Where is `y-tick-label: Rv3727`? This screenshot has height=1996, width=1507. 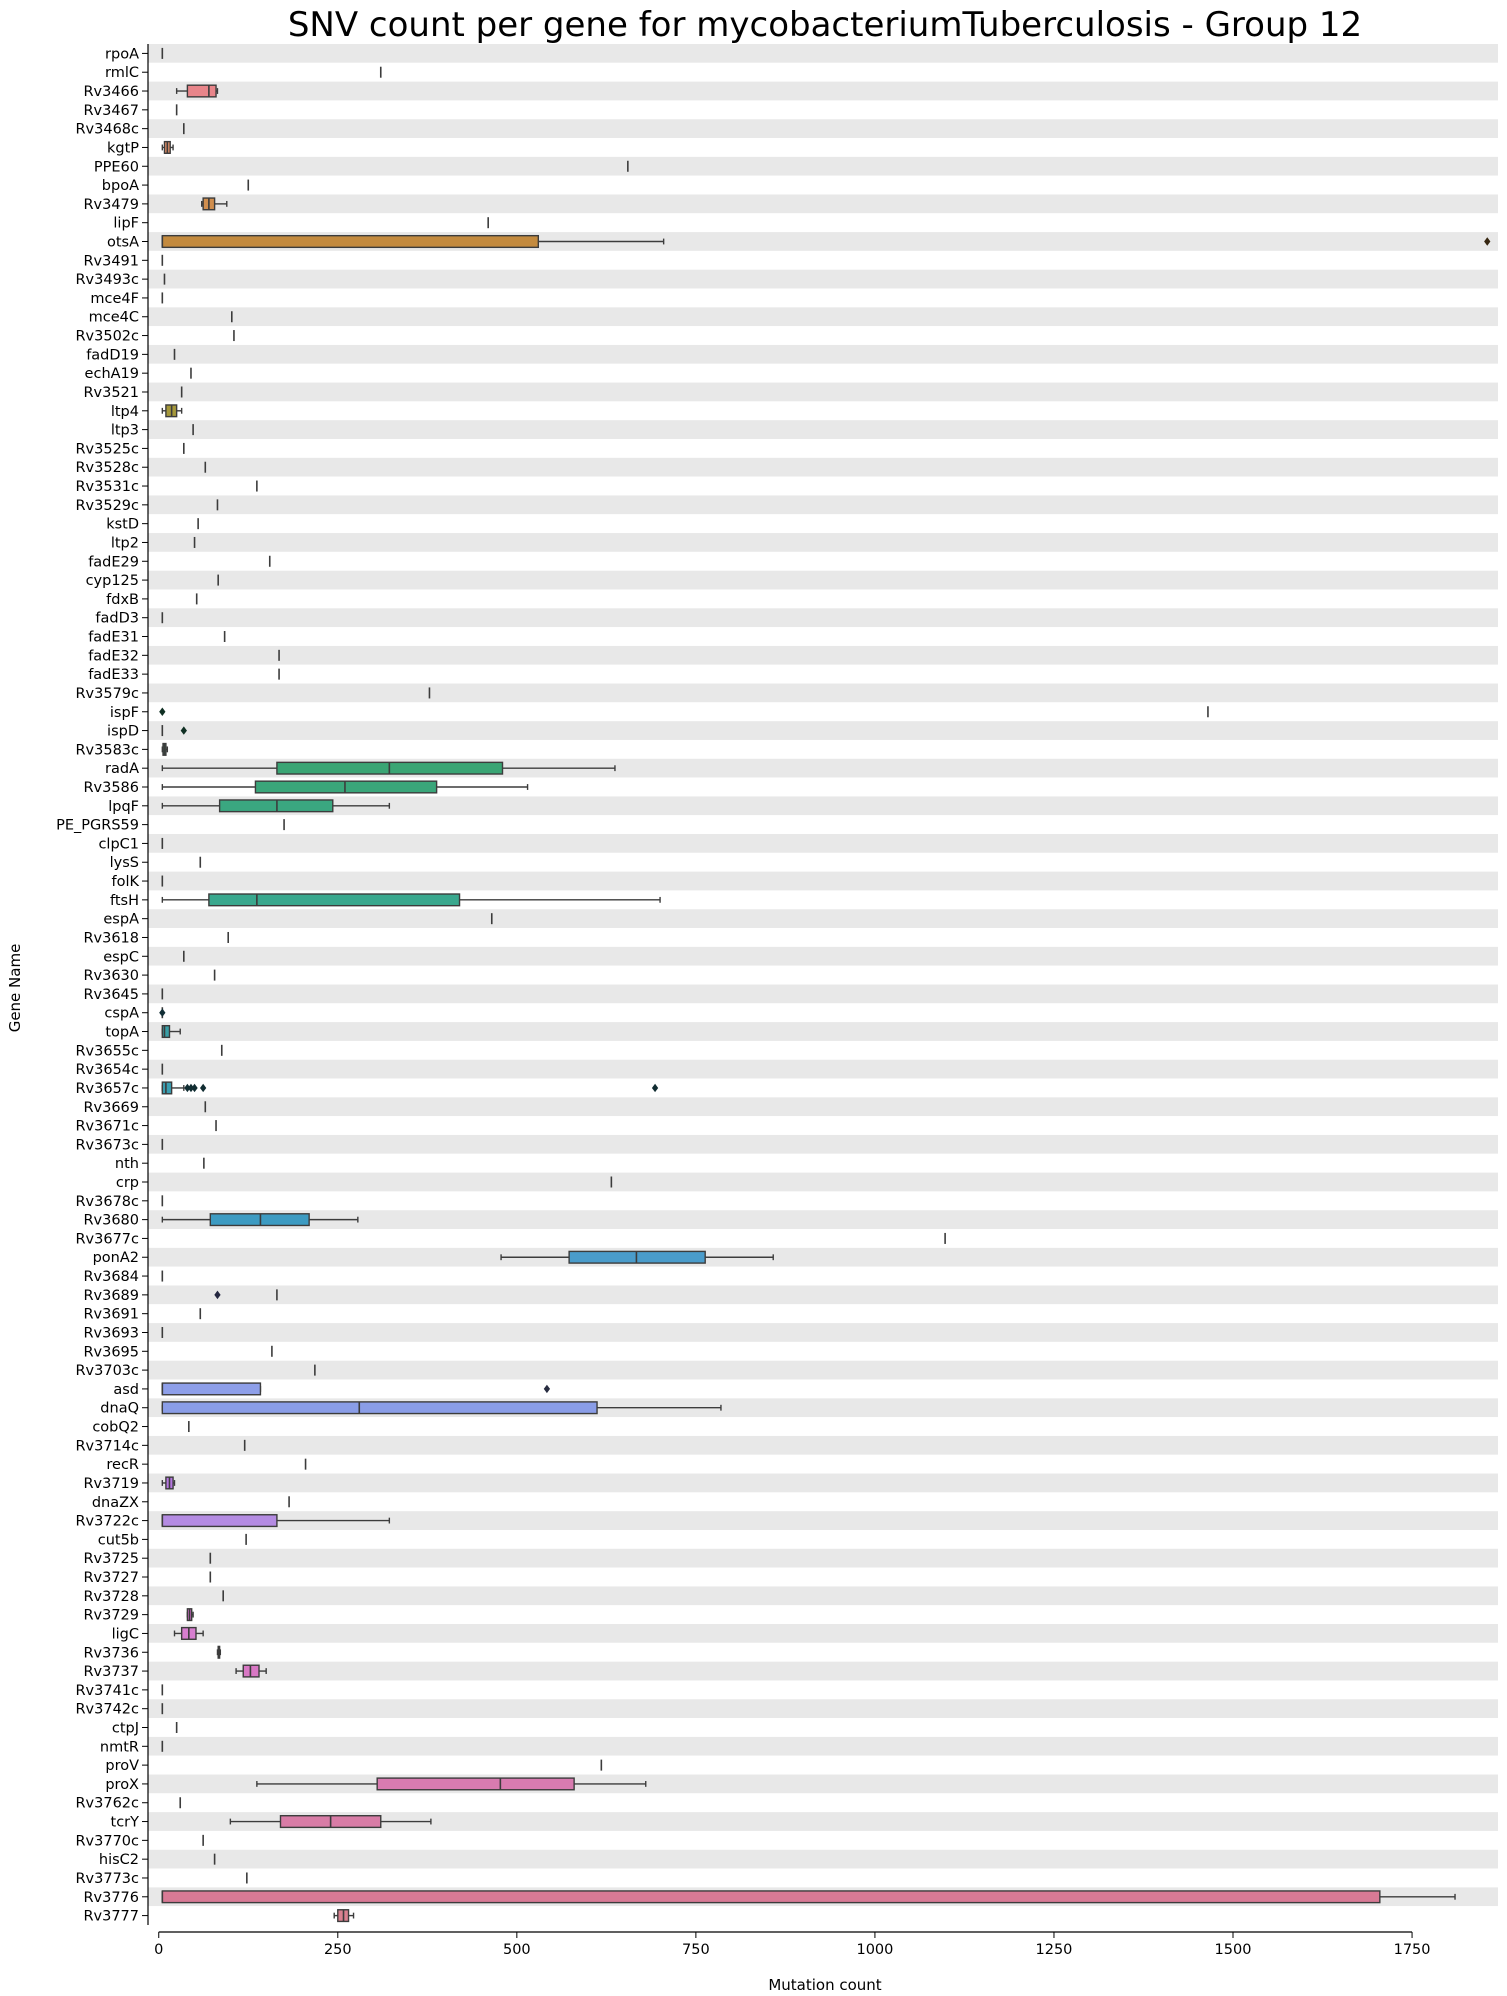 y-tick-label: Rv3727 is located at coordinates (111, 1578).